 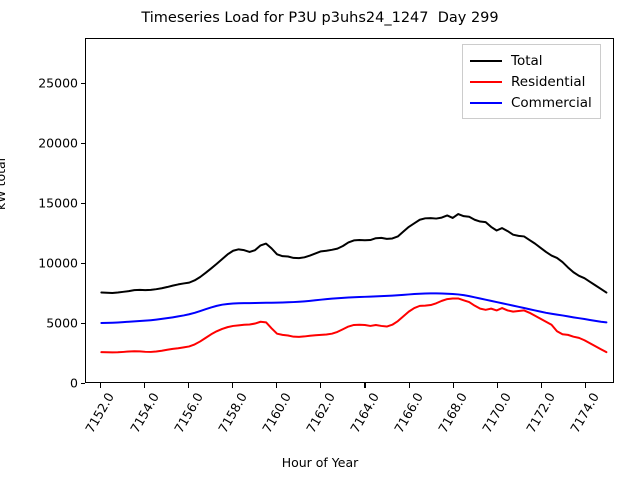 I want to click on legend-item-residential: Residential, so click(x=531, y=81).